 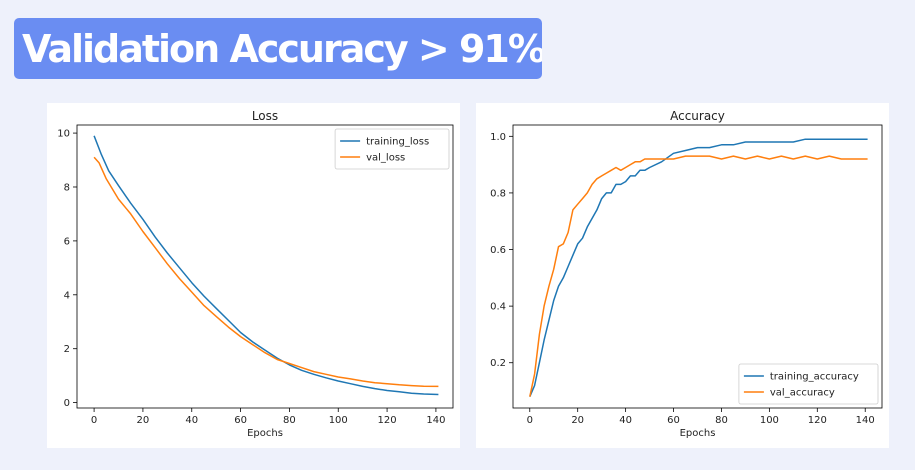 I want to click on accuracy-legend-box, so click(x=808, y=384).